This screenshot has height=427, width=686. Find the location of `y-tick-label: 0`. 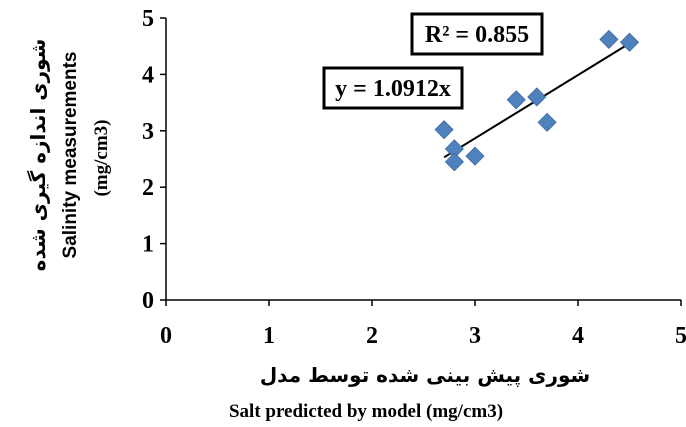

y-tick-label: 0 is located at coordinates (148, 301).